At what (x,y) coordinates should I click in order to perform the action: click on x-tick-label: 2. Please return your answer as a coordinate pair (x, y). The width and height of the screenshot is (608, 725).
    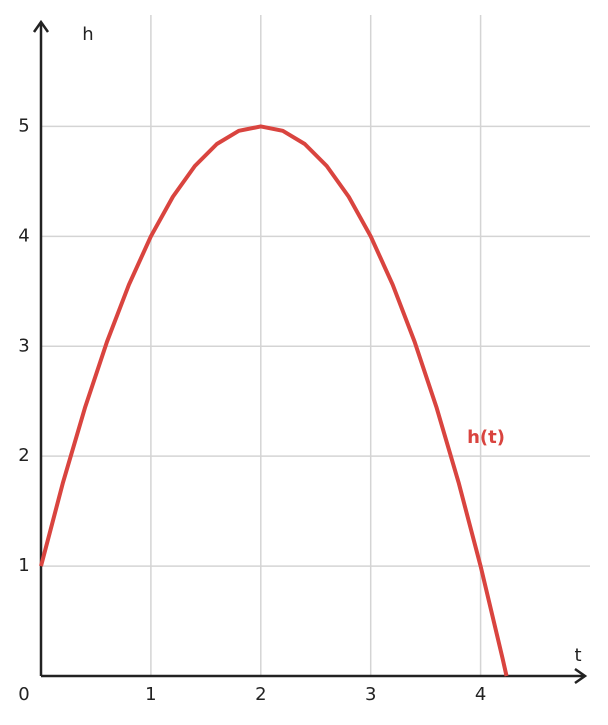
    Looking at the image, I should click on (260, 694).